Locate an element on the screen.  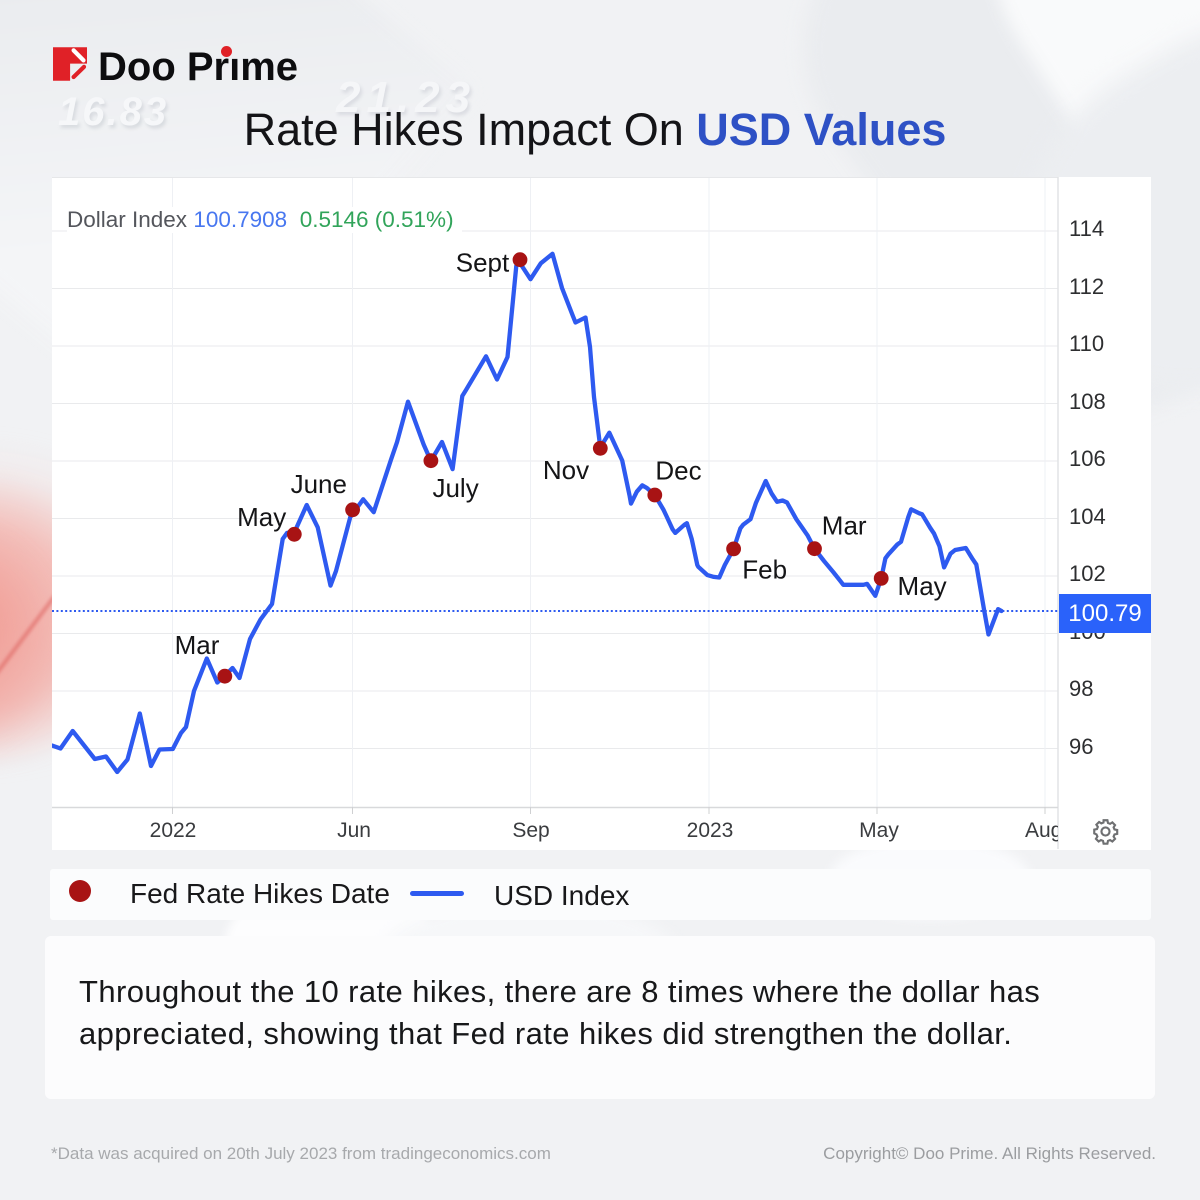
svg-text: Dec is located at coordinates (678, 471).